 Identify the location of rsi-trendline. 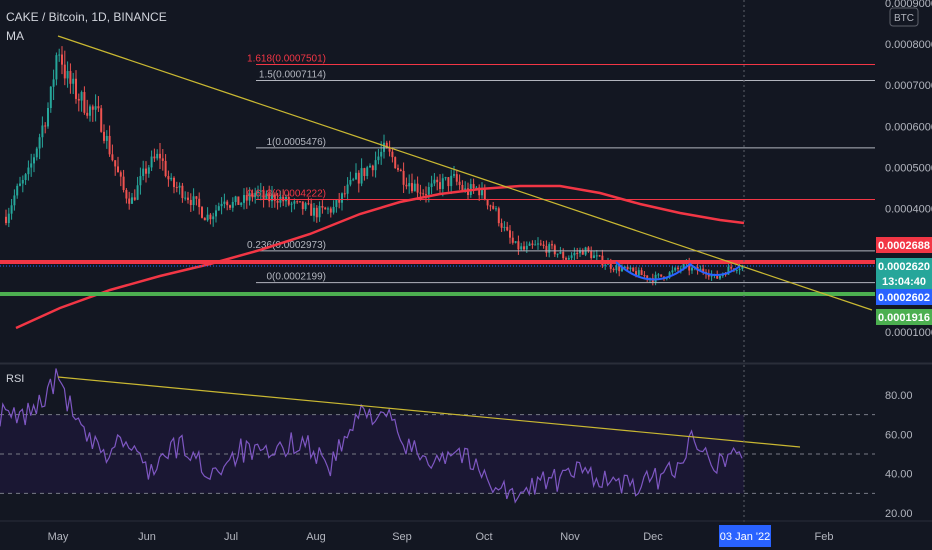
(429, 412).